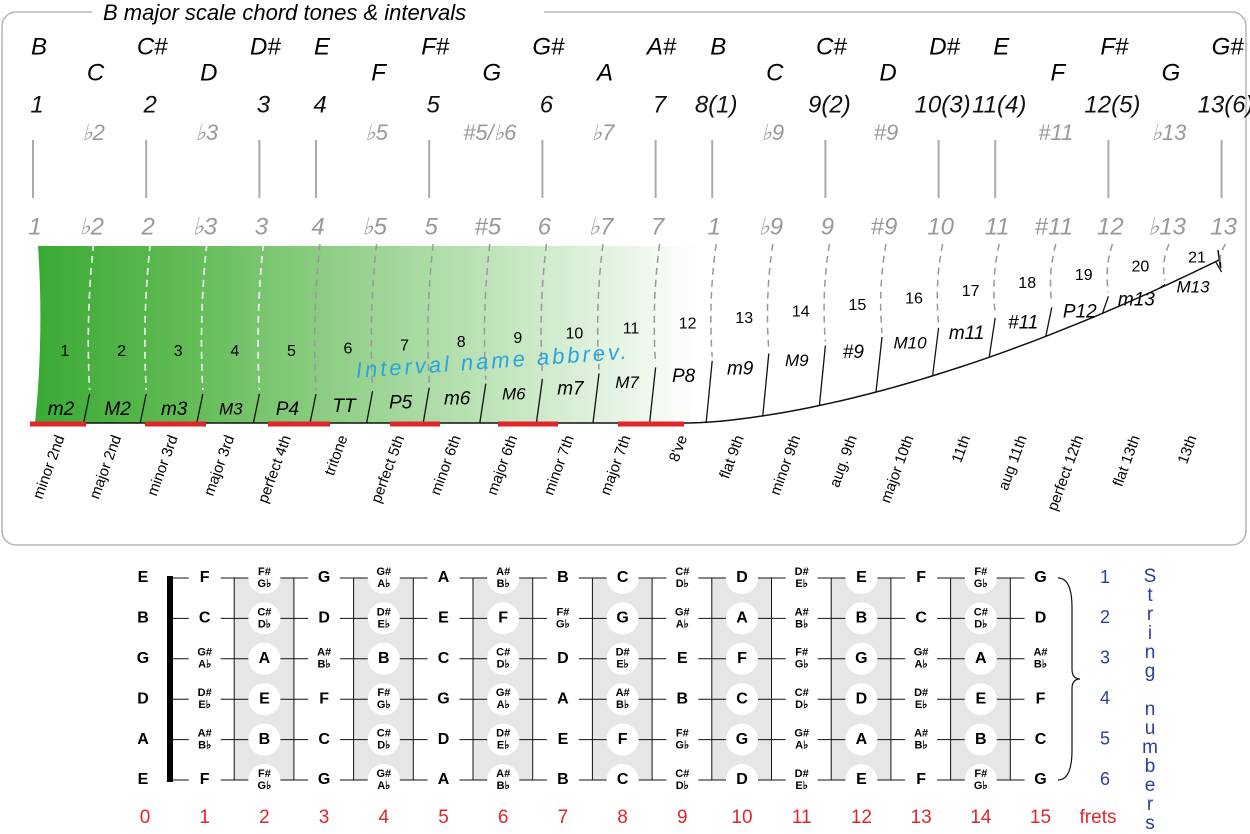  I want to click on interval-abbrev: M3, so click(231, 408).